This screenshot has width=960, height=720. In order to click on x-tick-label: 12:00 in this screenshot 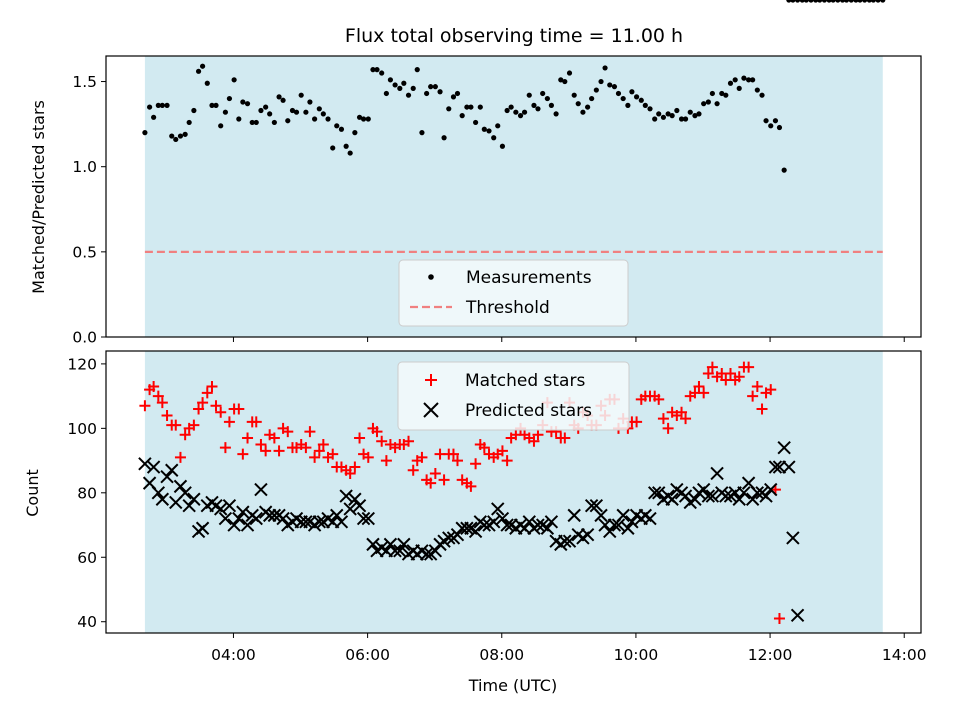, I will do `click(770, 655)`.